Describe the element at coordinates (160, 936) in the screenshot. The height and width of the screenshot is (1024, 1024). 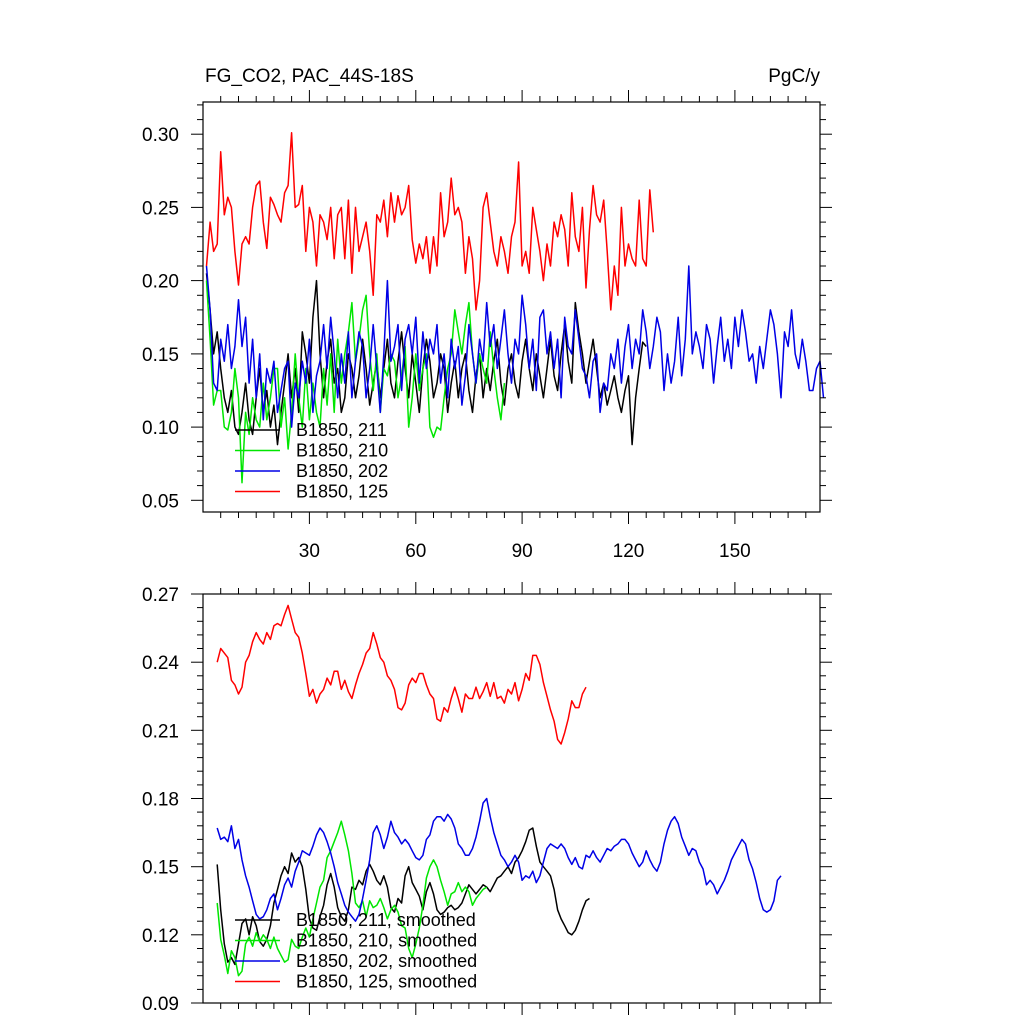
I see `y-tick-label: 0.12` at that location.